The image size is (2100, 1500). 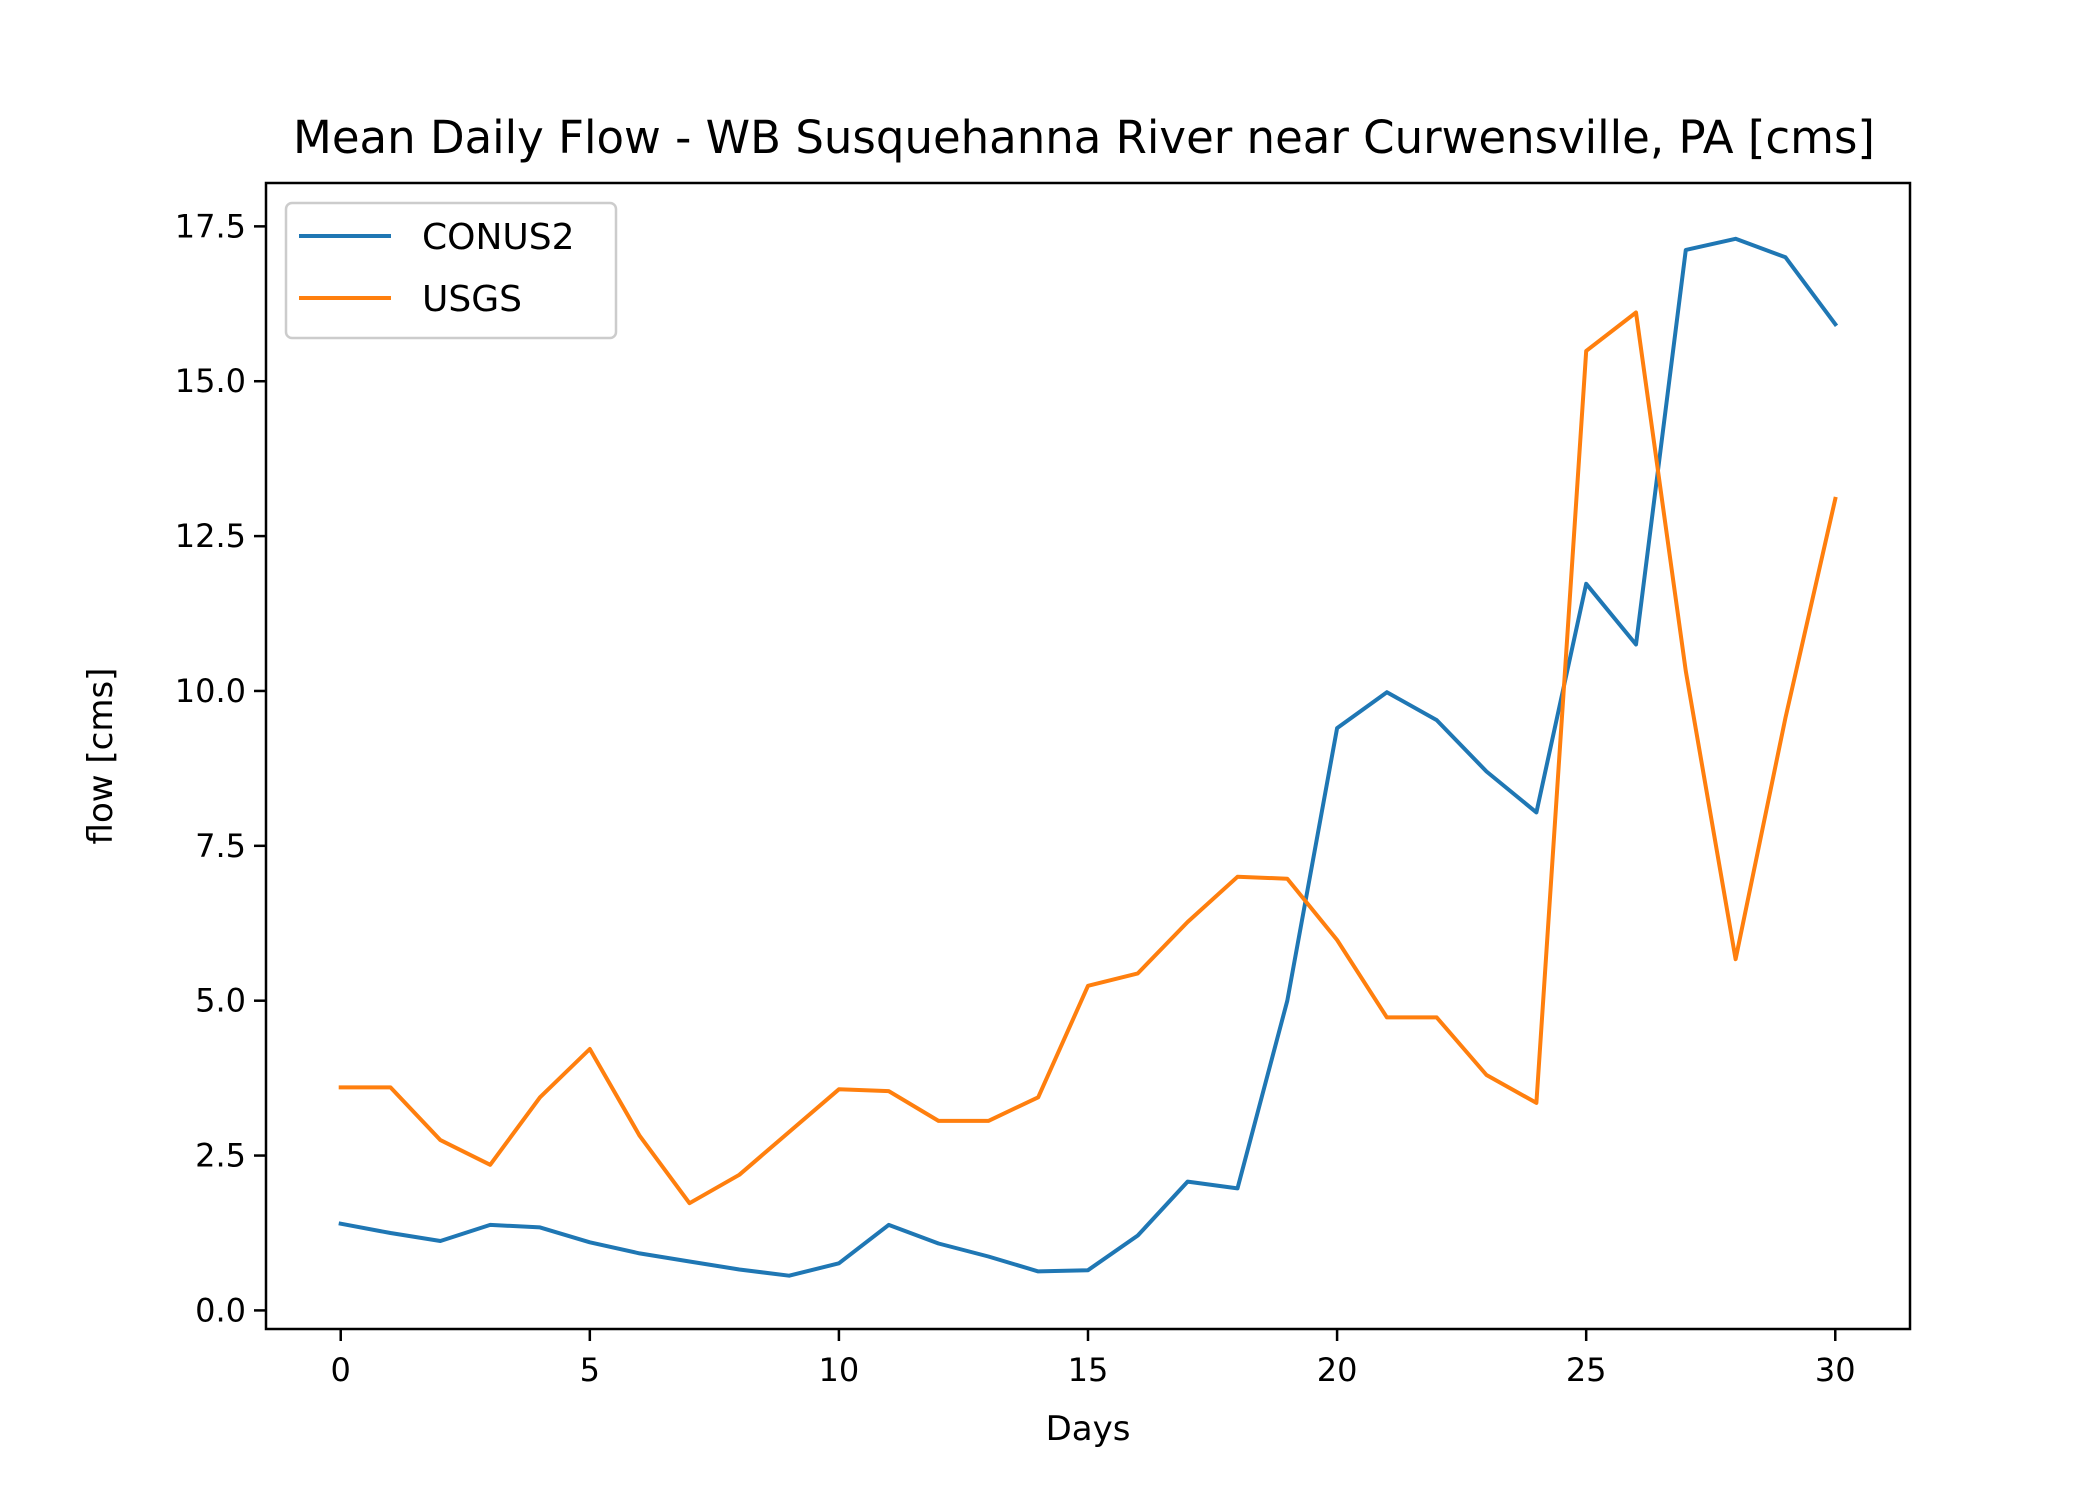 What do you see at coordinates (472, 299) in the screenshot?
I see `legend-label-usgs: USGS` at bounding box center [472, 299].